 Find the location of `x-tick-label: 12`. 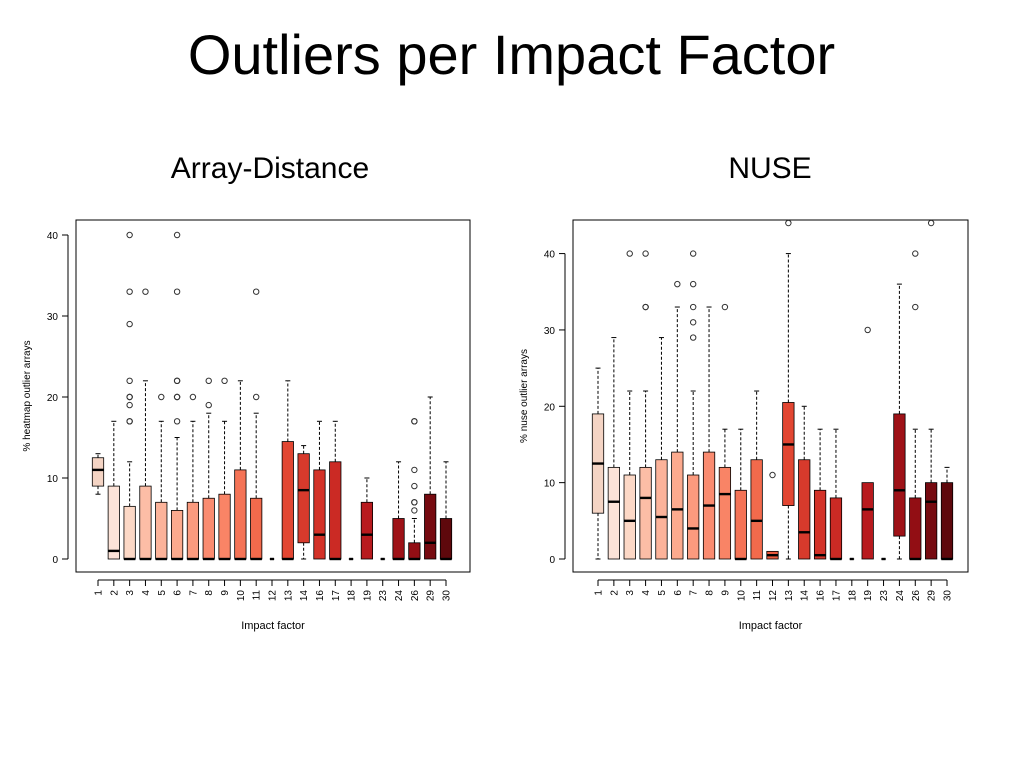

x-tick-label: 12 is located at coordinates (773, 596).